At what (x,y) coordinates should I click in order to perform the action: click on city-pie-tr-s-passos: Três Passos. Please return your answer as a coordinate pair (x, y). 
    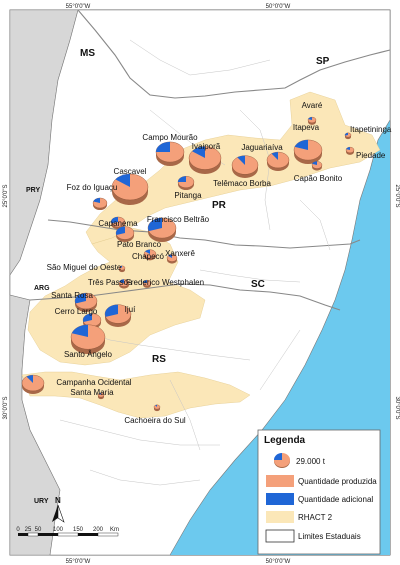
    Looking at the image, I should click on (110, 283).